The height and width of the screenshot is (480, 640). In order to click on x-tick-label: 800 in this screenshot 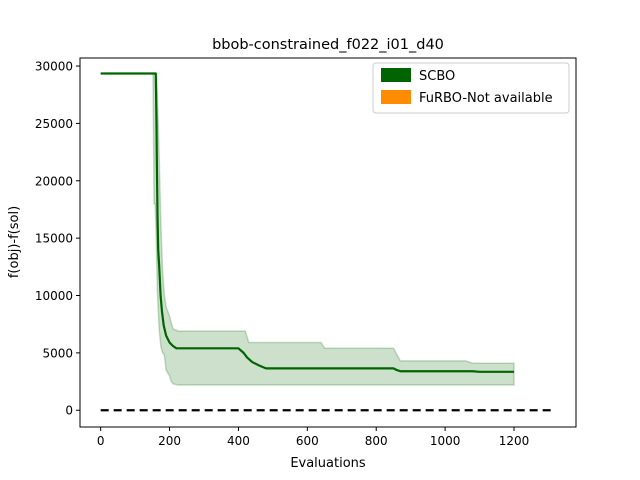, I will do `click(376, 441)`.